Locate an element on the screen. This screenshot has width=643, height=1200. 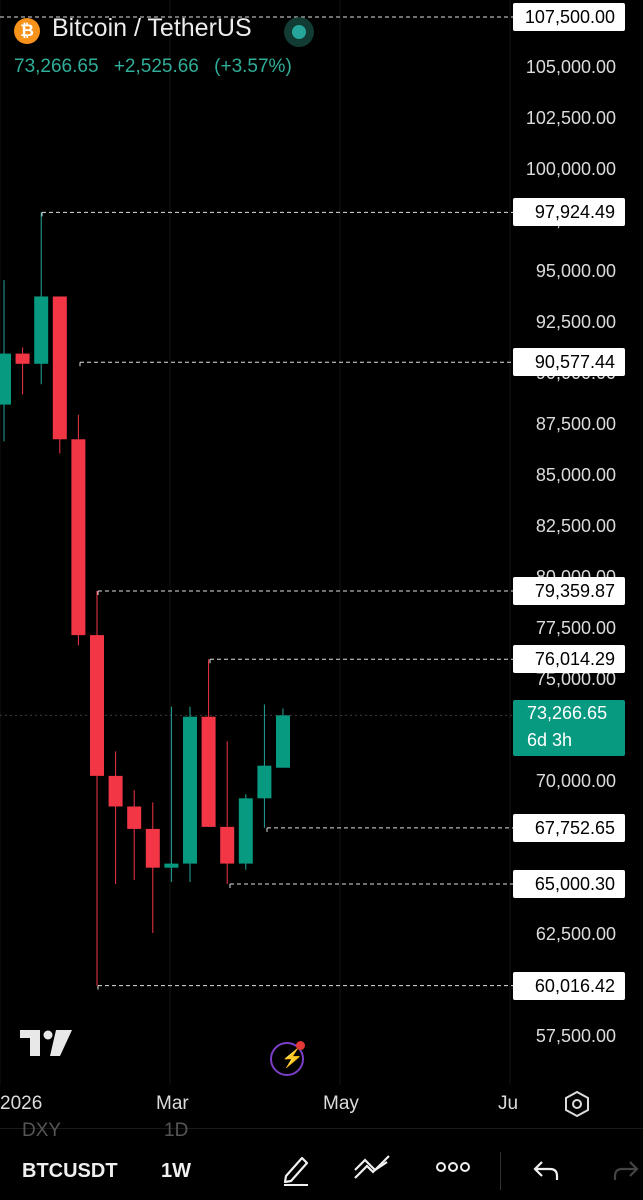
price-level-tag: 67,752.65 is located at coordinates (569, 827).